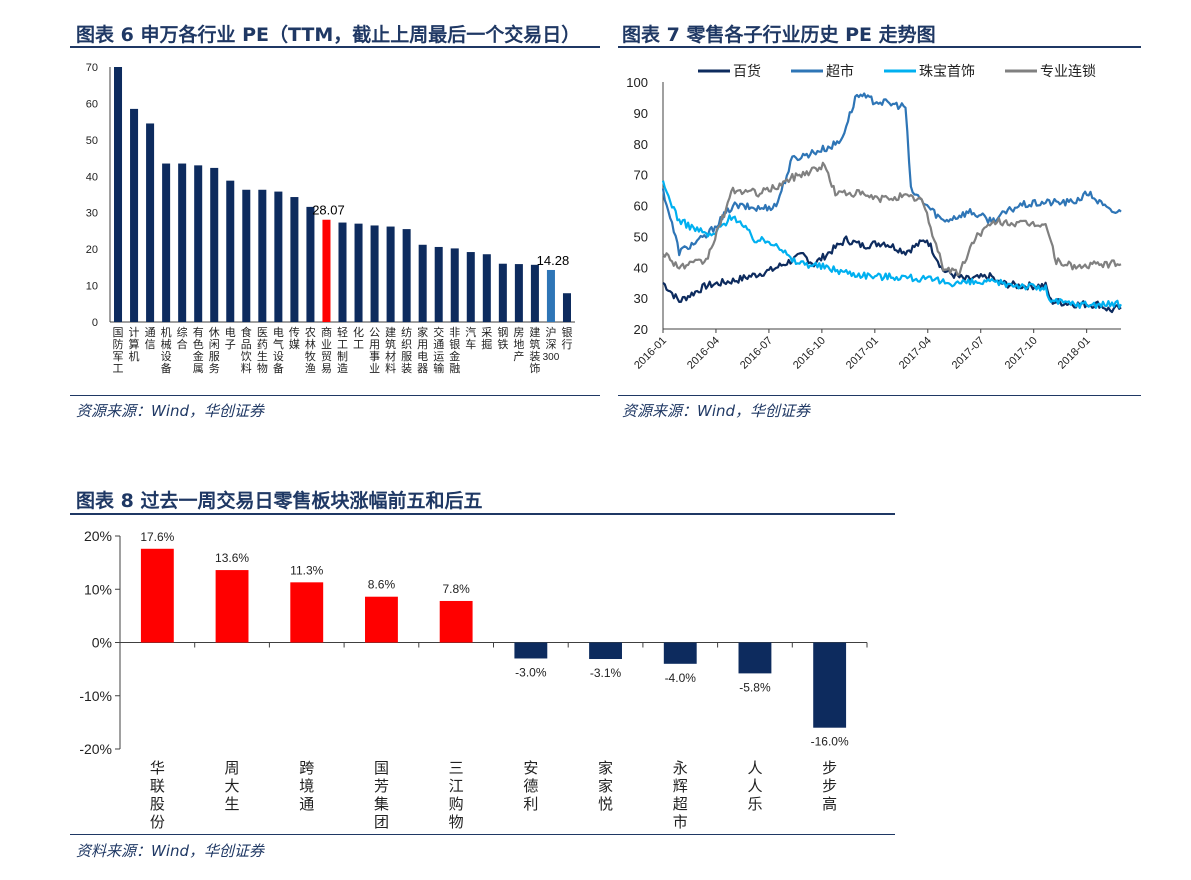 The image size is (1191, 880). What do you see at coordinates (170, 851) in the screenshot?
I see `chart3-source: 资料来源：Wind，华创证券` at bounding box center [170, 851].